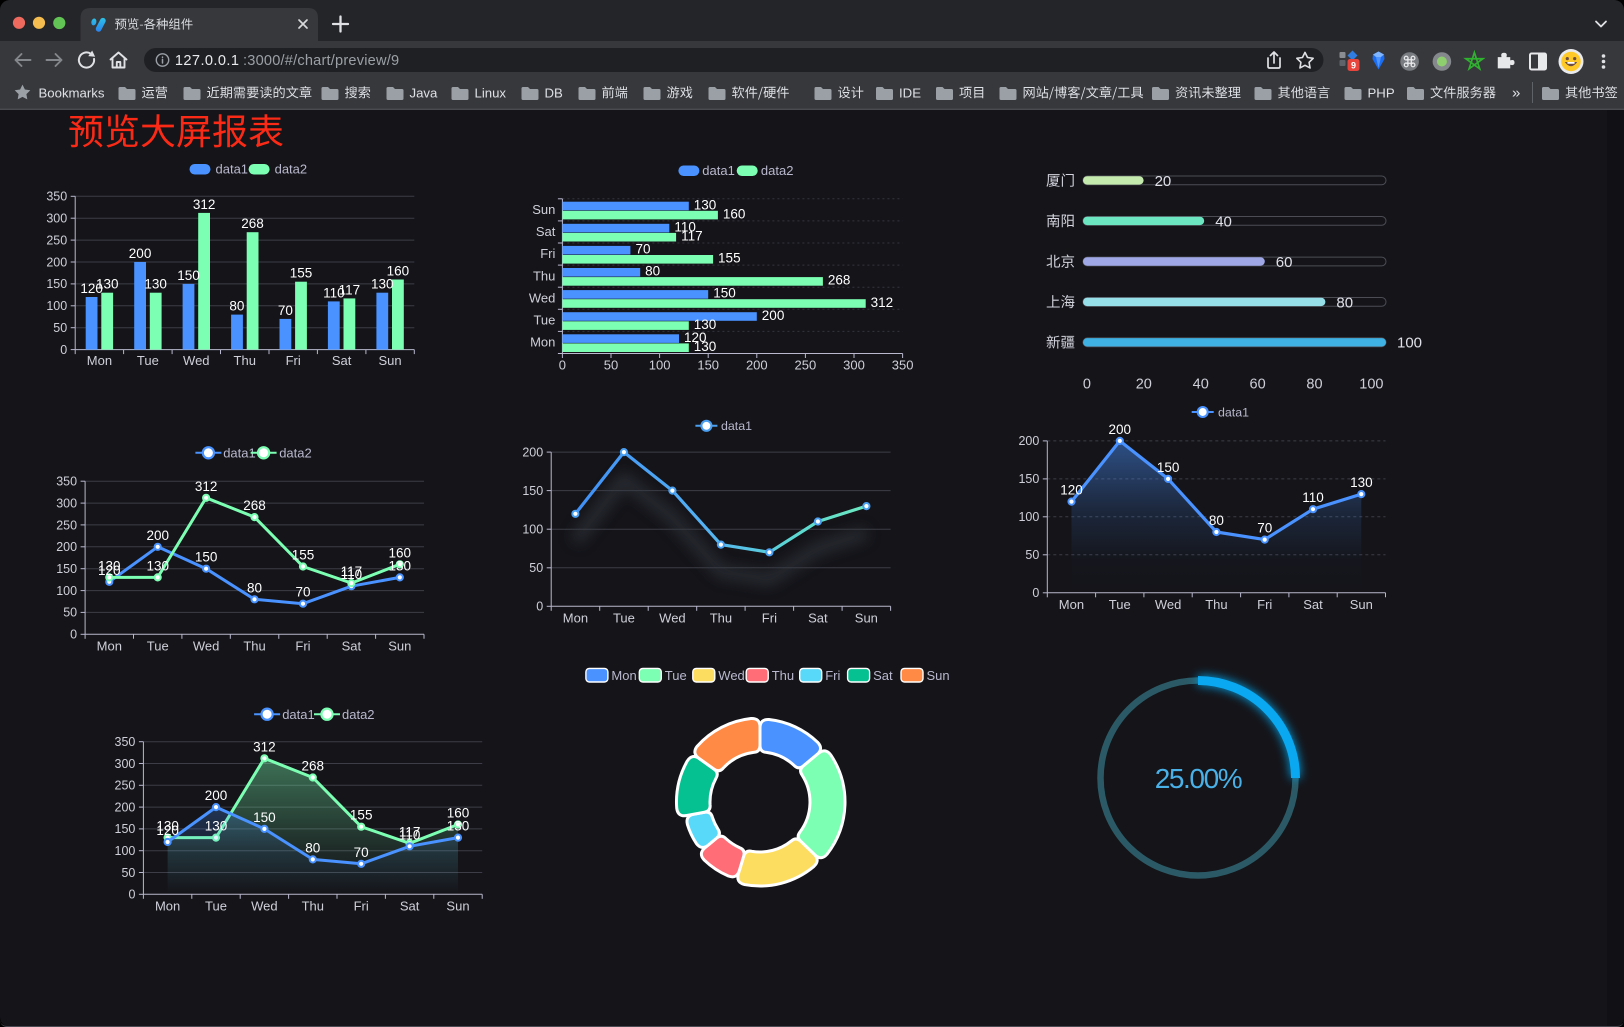 Image resolution: width=1624 pixels, height=1027 pixels. I want to click on svg-text: 40, so click(1223, 221).